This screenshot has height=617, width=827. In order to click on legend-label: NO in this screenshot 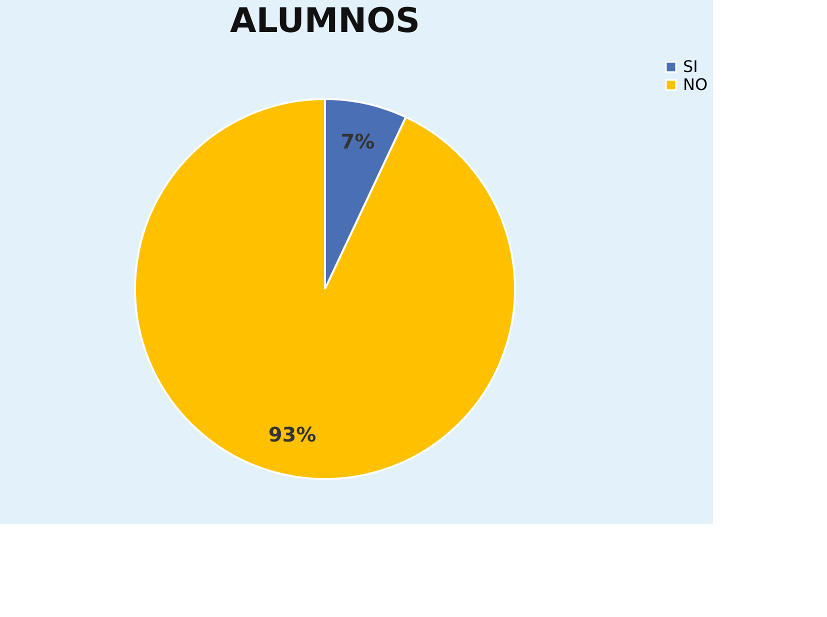, I will do `click(695, 84)`.